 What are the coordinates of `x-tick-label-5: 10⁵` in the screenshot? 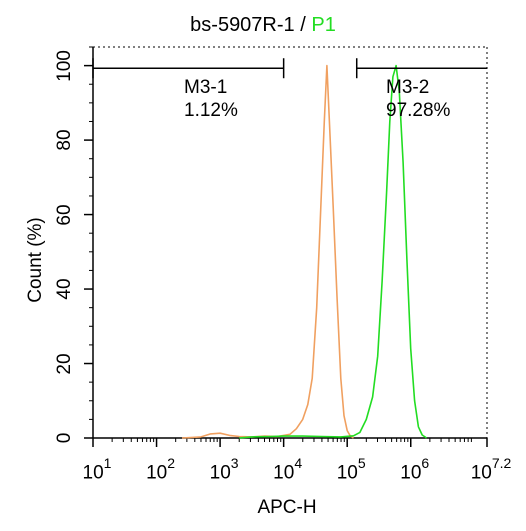 It's located at (351, 469).